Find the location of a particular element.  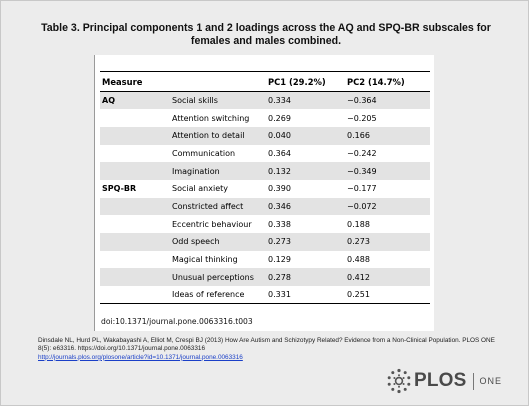

cell-pc1: 0.132 is located at coordinates (279, 171).